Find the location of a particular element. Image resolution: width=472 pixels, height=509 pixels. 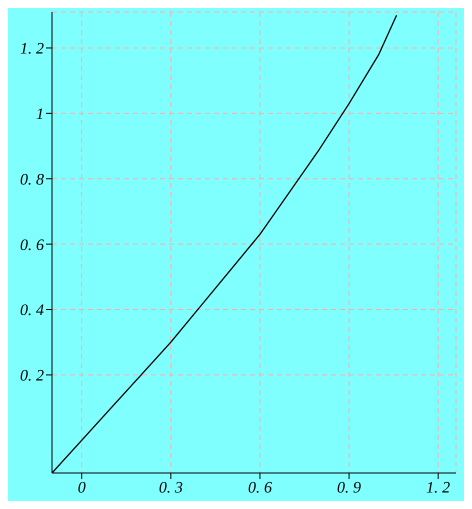

x-tick-label: 0 is located at coordinates (82, 487).